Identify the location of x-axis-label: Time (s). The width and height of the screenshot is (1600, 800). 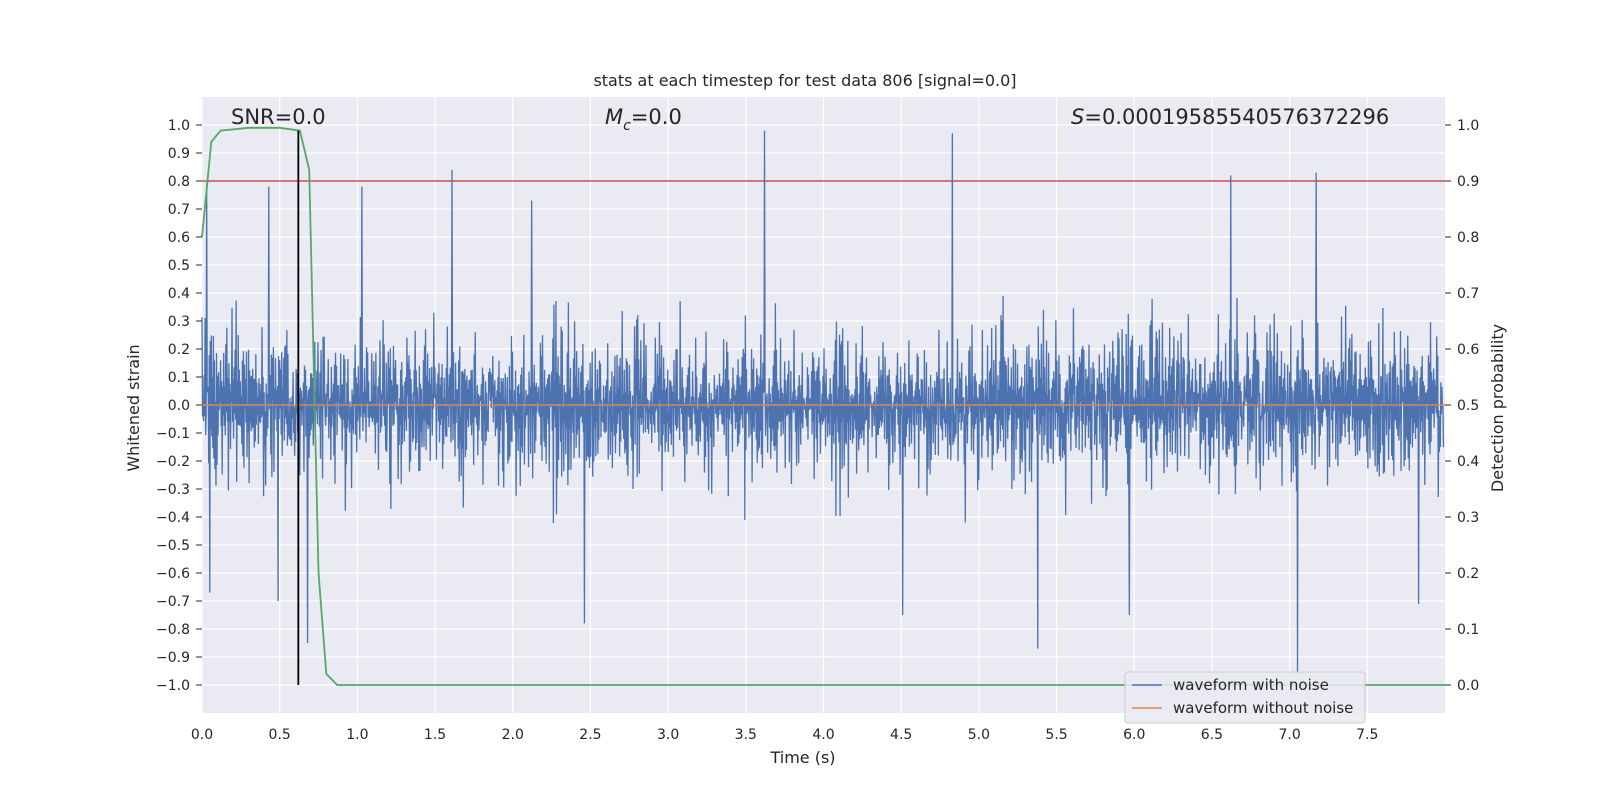
(802, 757).